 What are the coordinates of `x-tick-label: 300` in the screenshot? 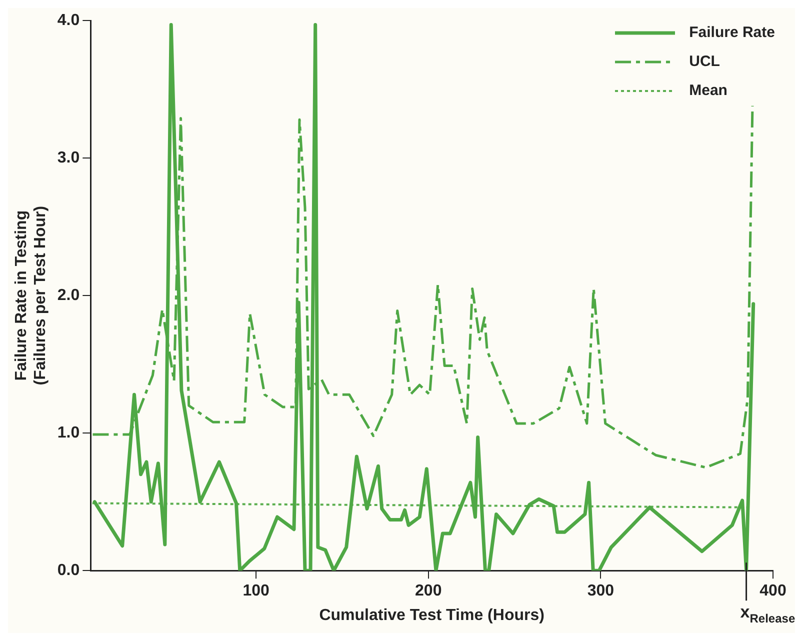 It's located at (600, 591).